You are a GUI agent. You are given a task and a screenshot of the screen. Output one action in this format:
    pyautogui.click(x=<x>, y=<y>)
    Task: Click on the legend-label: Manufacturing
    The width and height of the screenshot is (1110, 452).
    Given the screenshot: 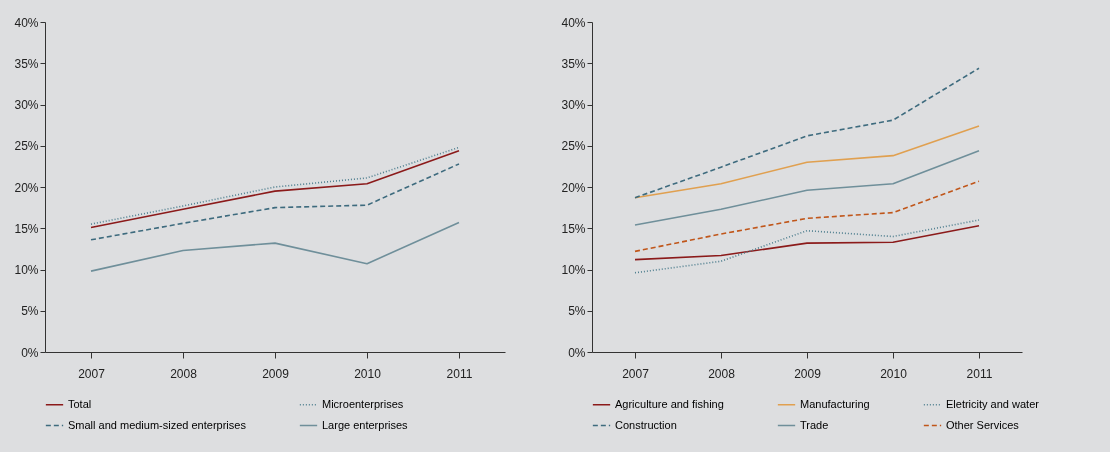 What is the action you would take?
    pyautogui.click(x=835, y=403)
    